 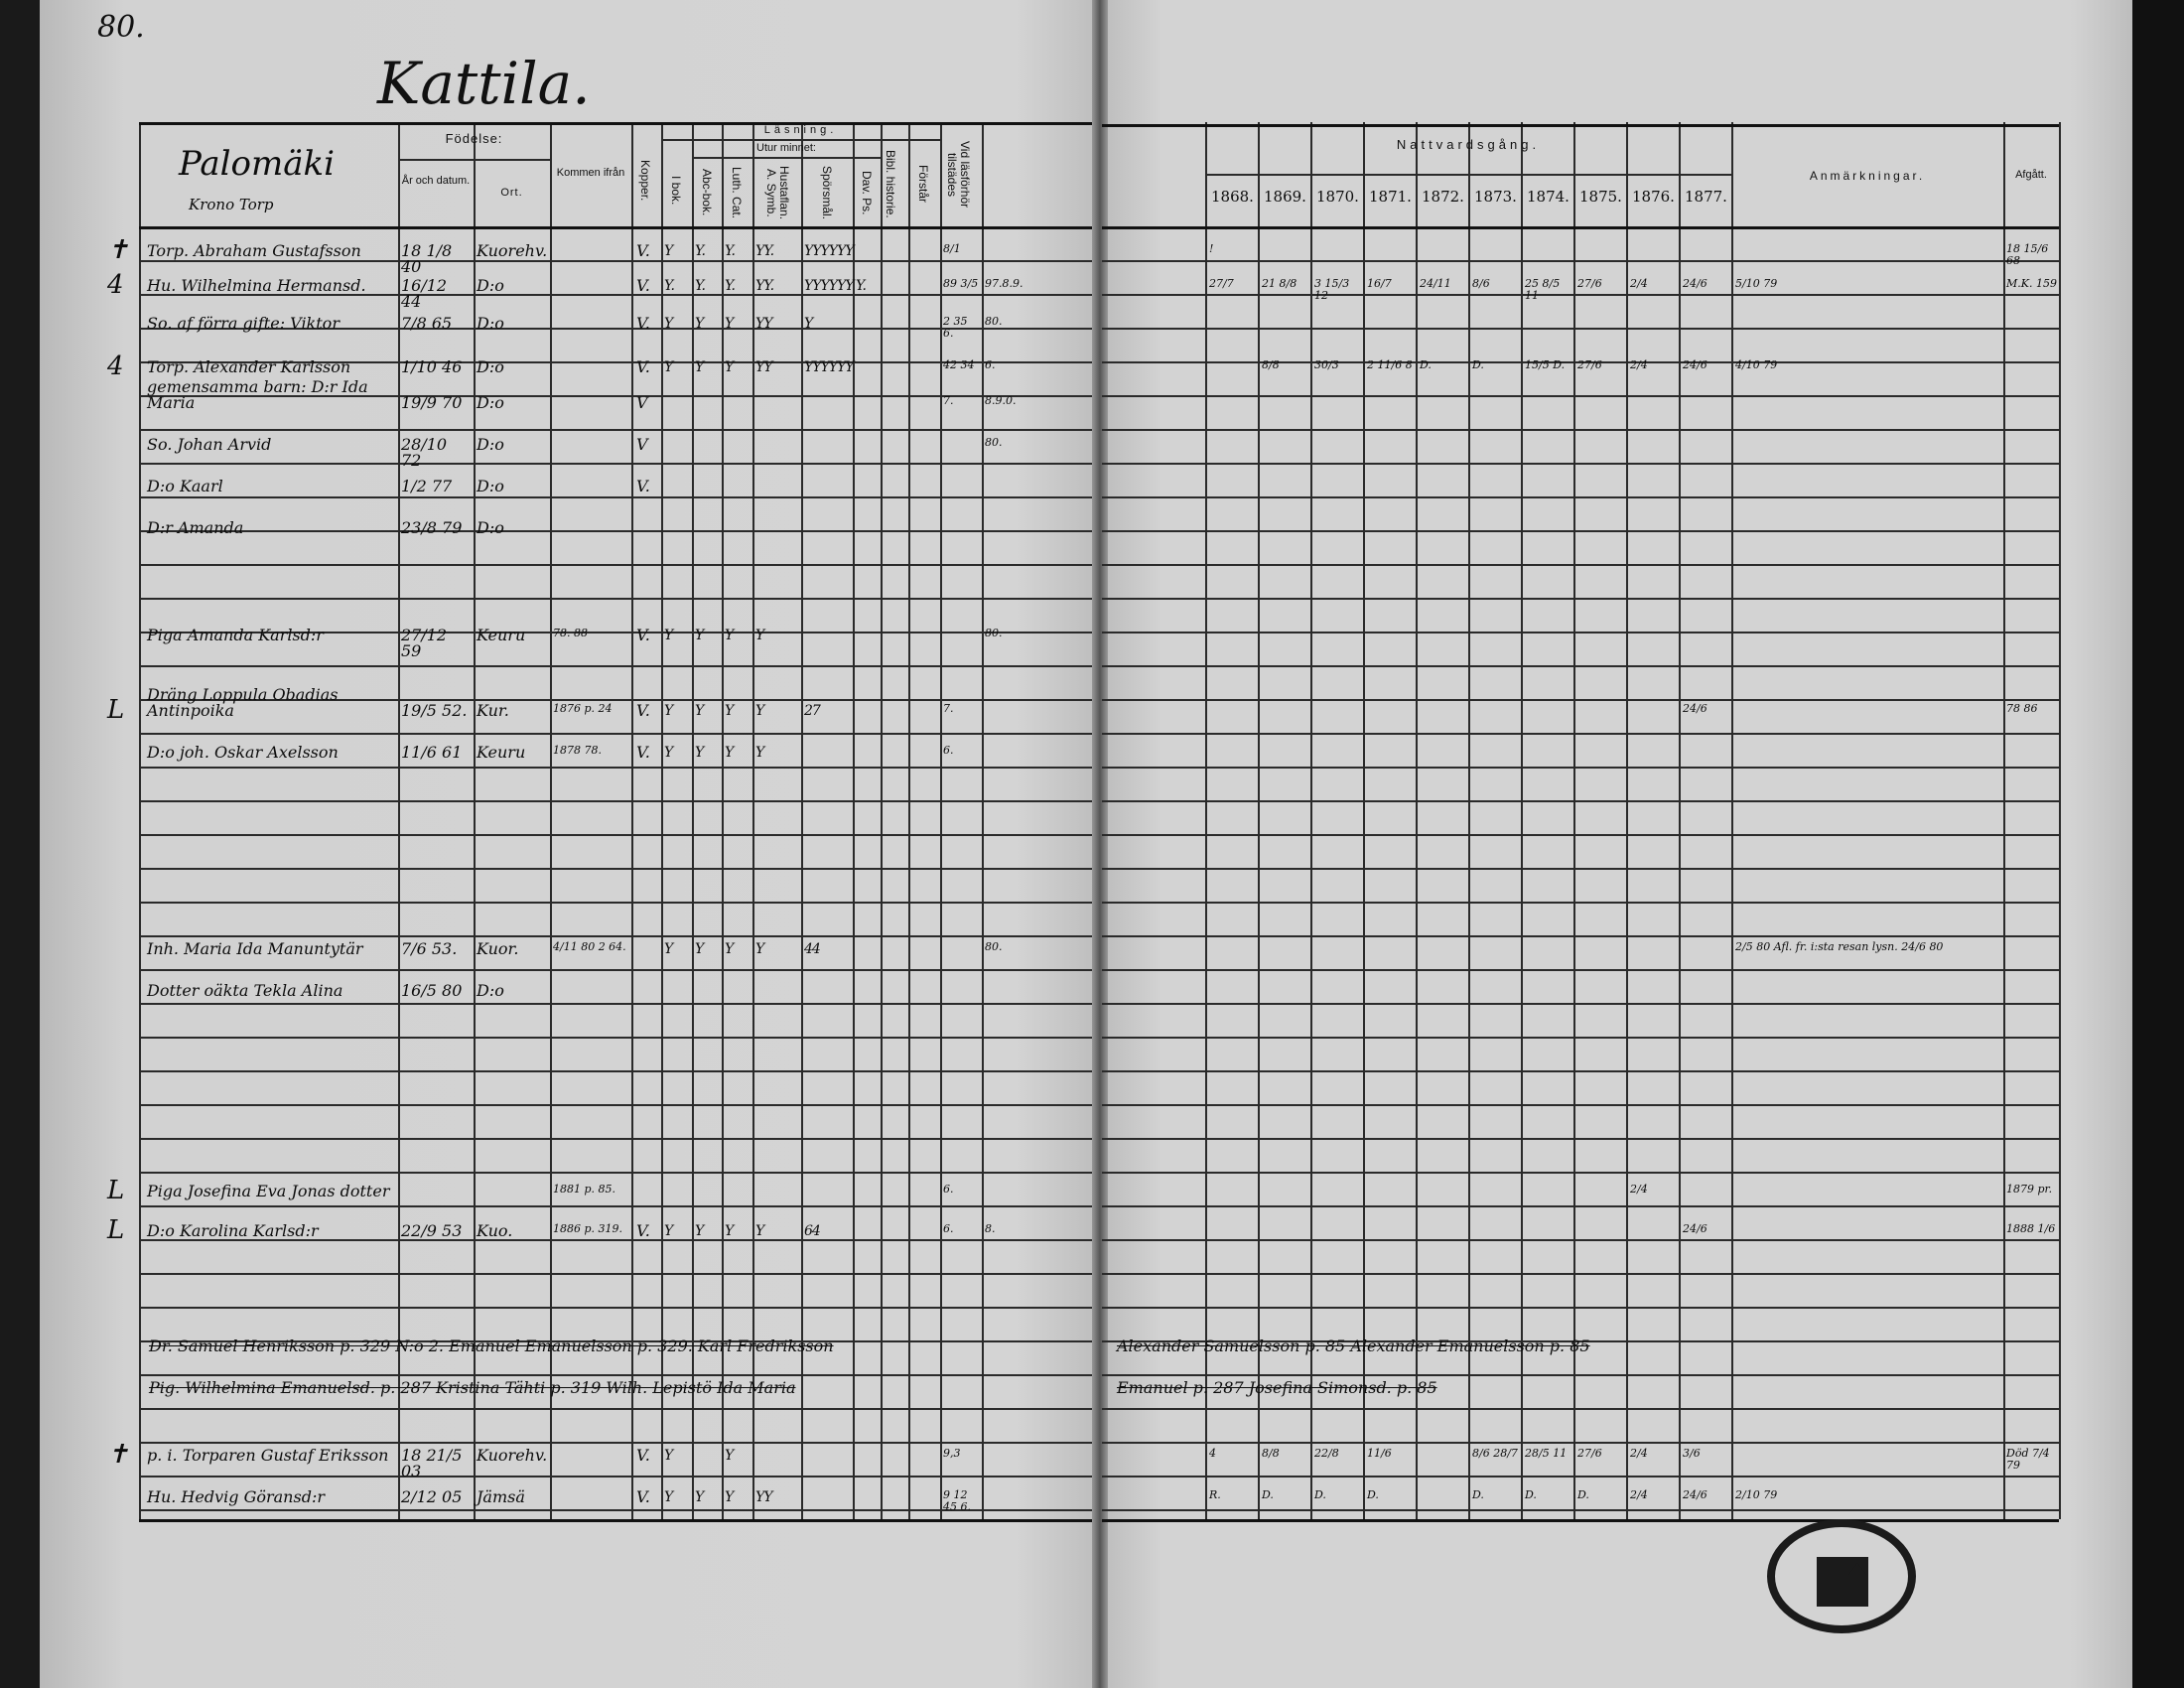 I want to click on kopper-mark: V, so click(x=642, y=444).